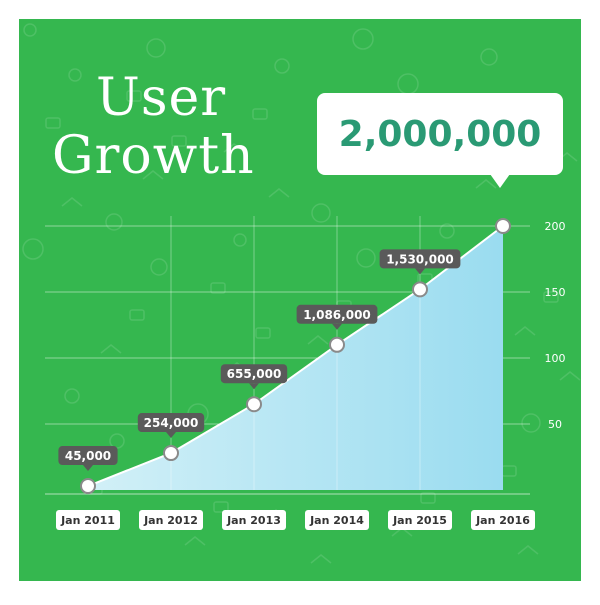  I want to click on x-tick-text: Jan 2012, so click(170, 520).